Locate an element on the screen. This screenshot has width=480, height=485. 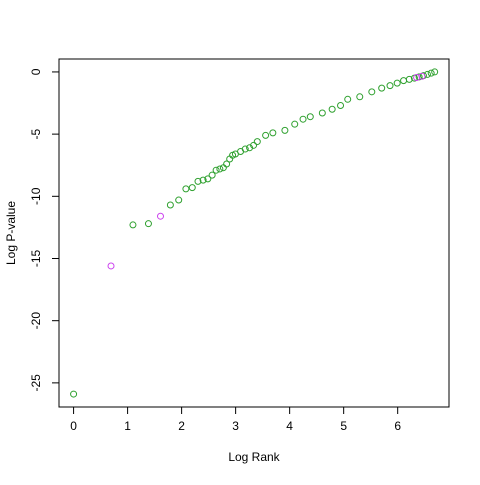
y-tick-label: -20 is located at coordinates (36, 321).